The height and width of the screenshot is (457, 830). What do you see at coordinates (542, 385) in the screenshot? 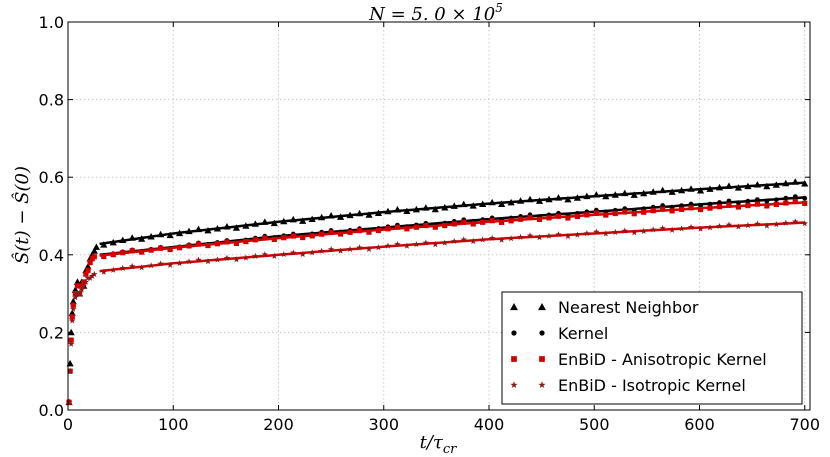
I see `legend-marker-enbid-isotropic-kernel` at bounding box center [542, 385].